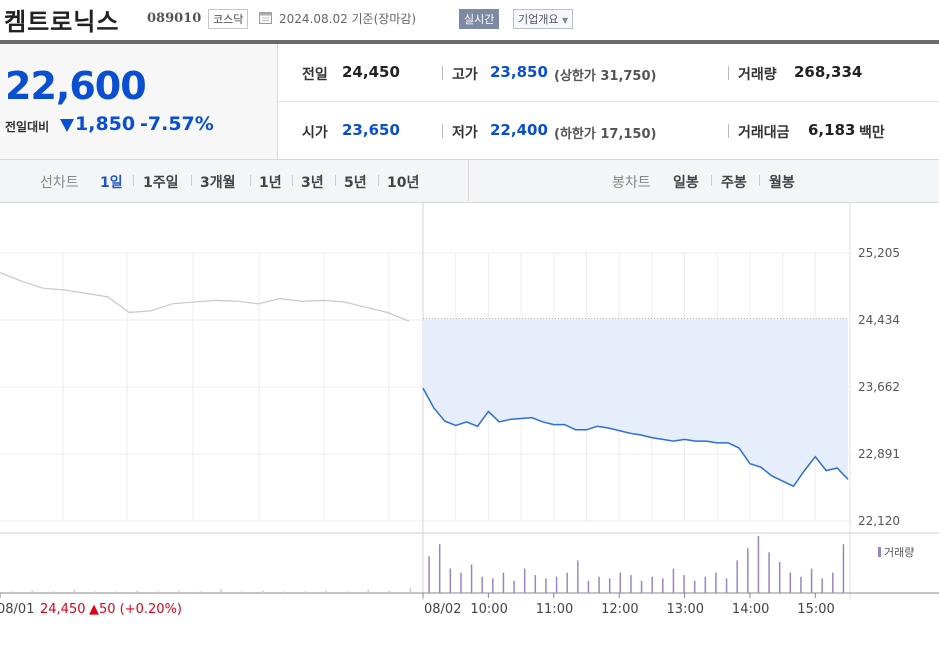 This screenshot has height=646, width=939. Describe the element at coordinates (111, 183) in the screenshot. I see `tab-1day: 1일` at that location.